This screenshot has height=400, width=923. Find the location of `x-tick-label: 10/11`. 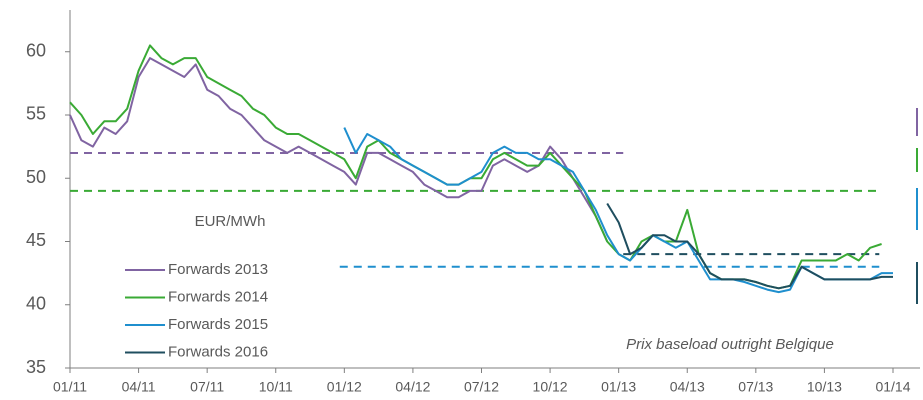

x-tick-label: 10/11 is located at coordinates (276, 387).